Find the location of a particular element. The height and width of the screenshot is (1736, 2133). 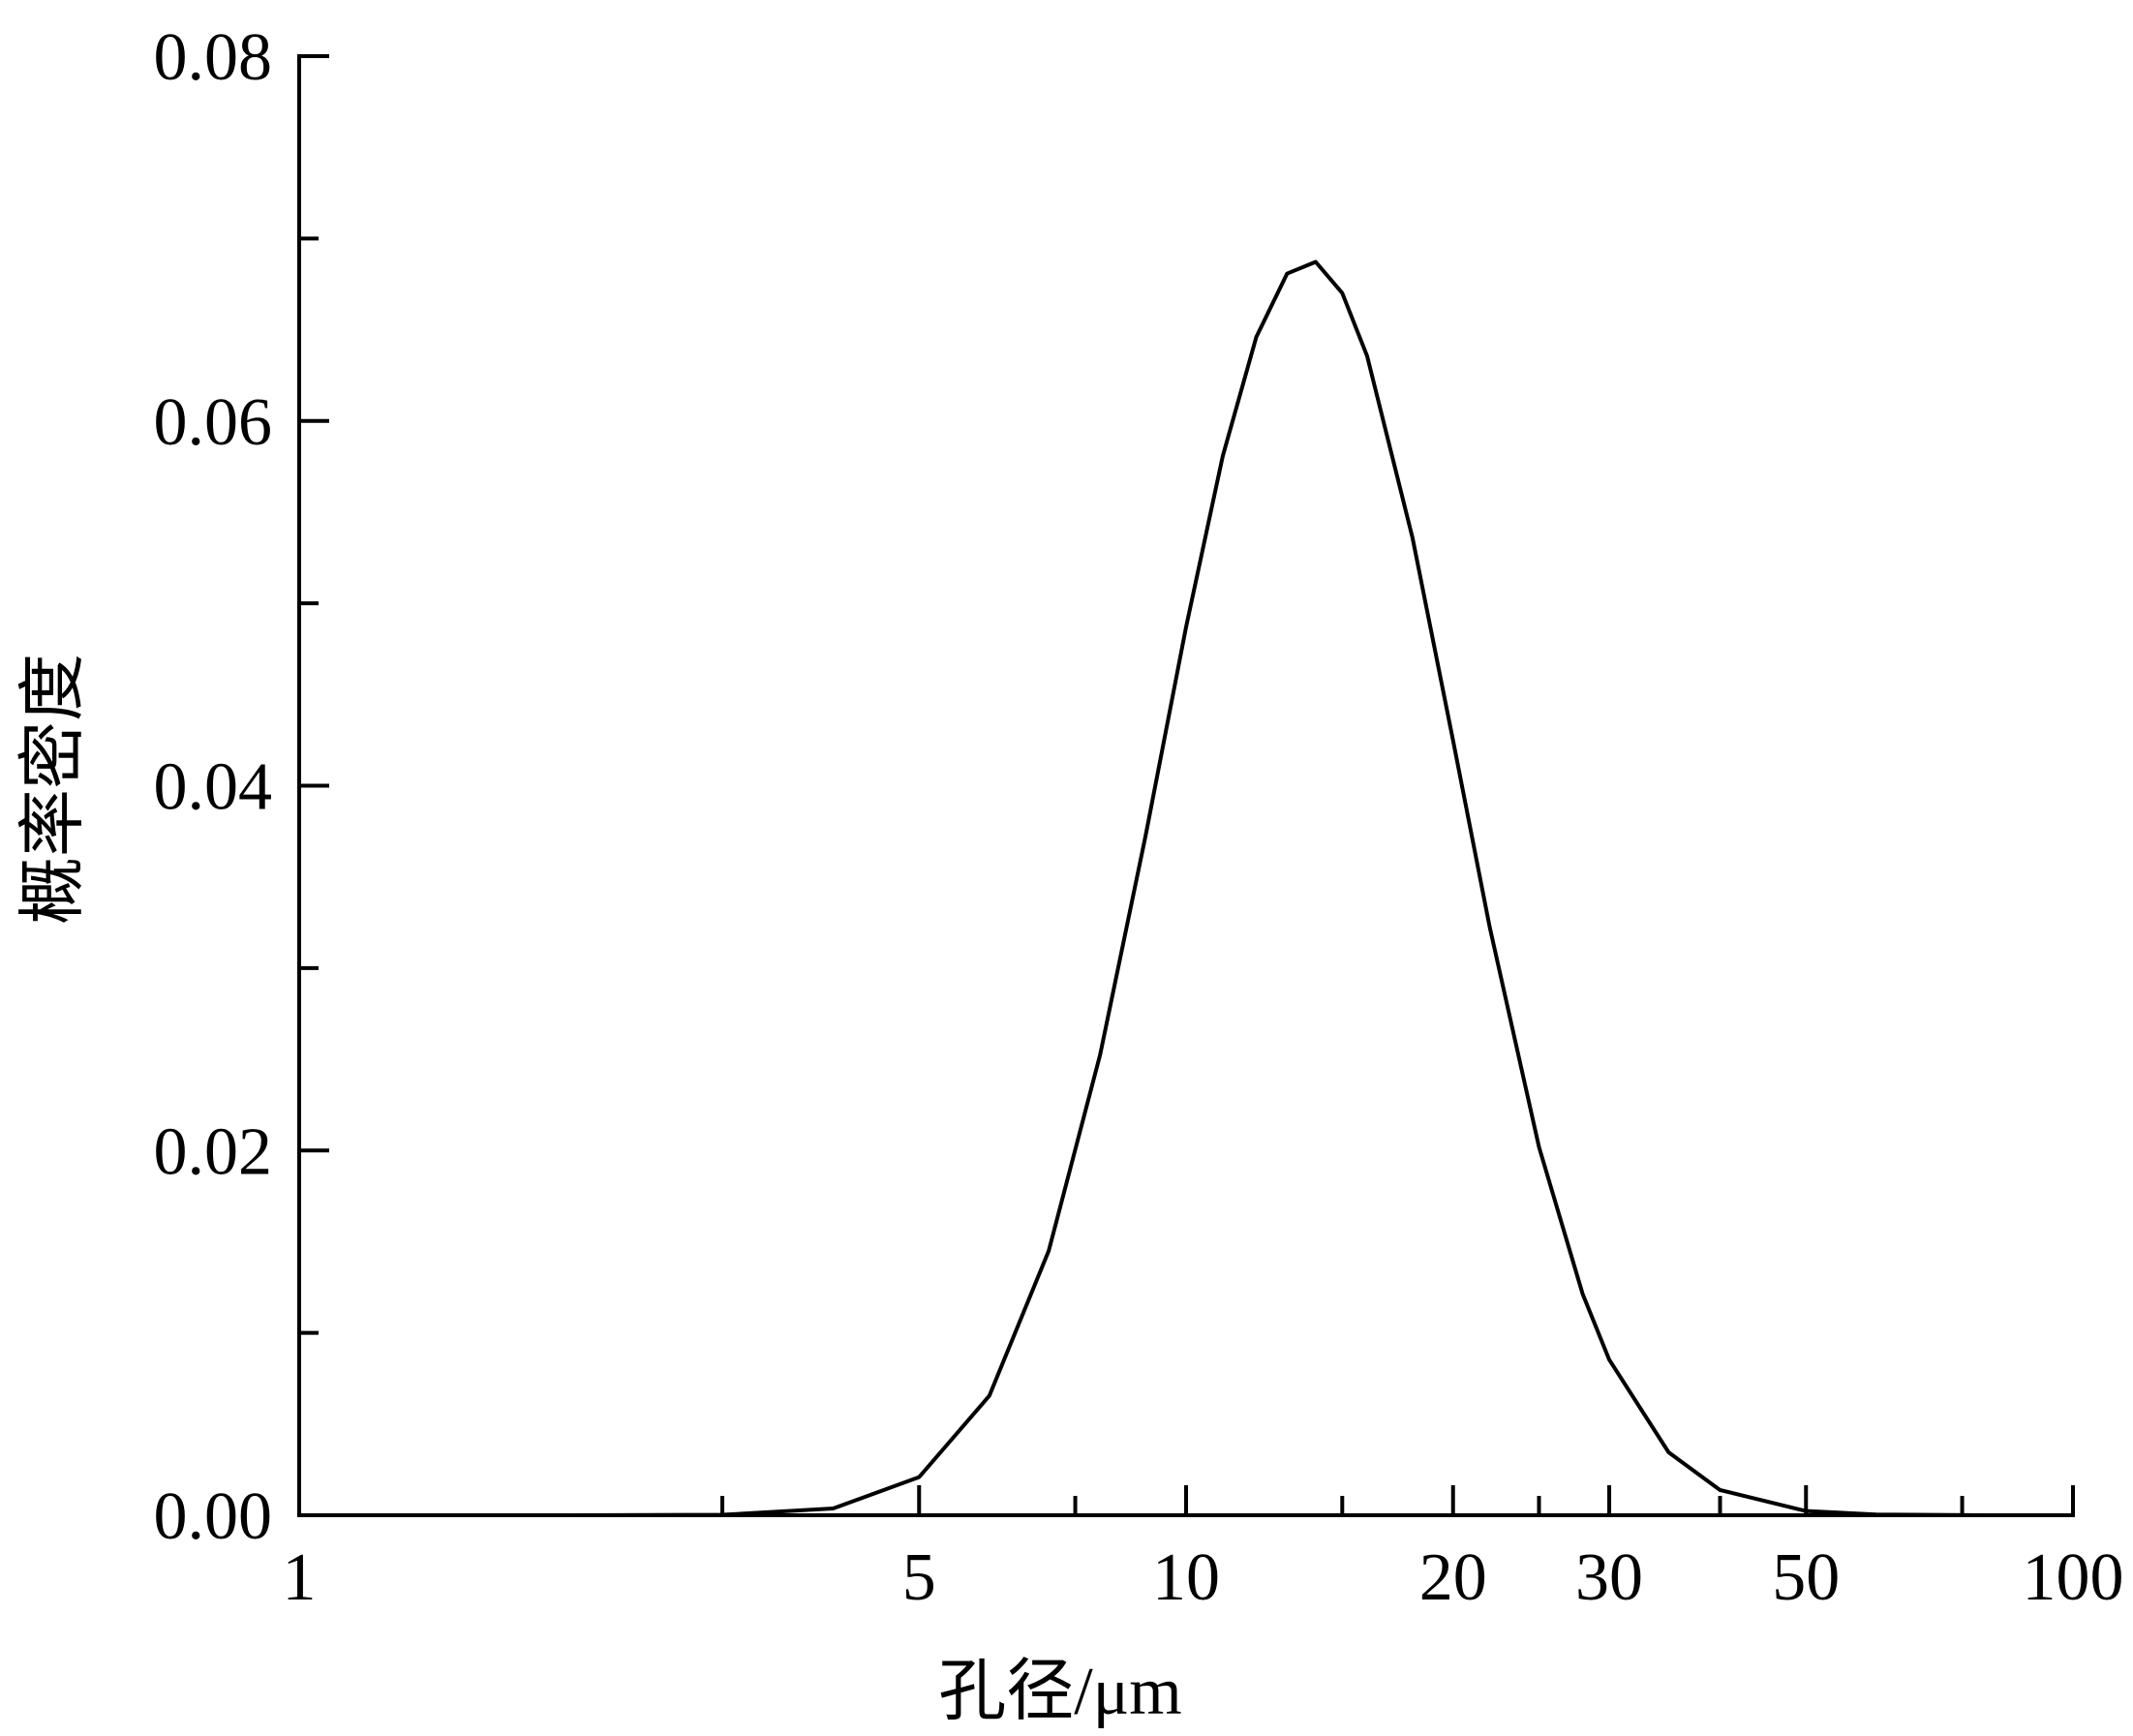

y-tick-label: 0.08 is located at coordinates (213, 57).